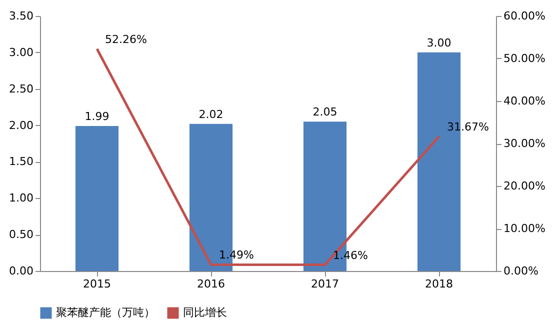  What do you see at coordinates (21, 89) in the screenshot?
I see `y-tick-label: 2.50` at bounding box center [21, 89].